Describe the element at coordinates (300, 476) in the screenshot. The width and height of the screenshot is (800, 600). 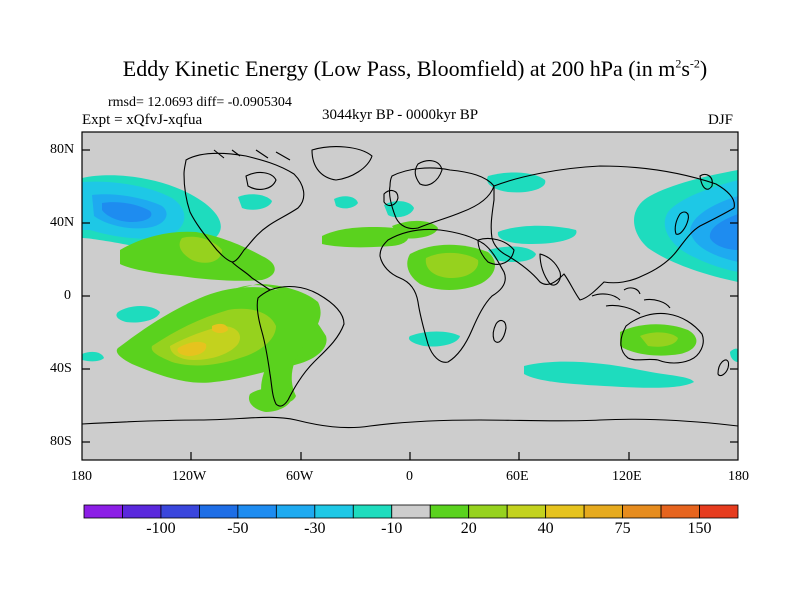
I see `lon-label-60w: 60W` at that location.